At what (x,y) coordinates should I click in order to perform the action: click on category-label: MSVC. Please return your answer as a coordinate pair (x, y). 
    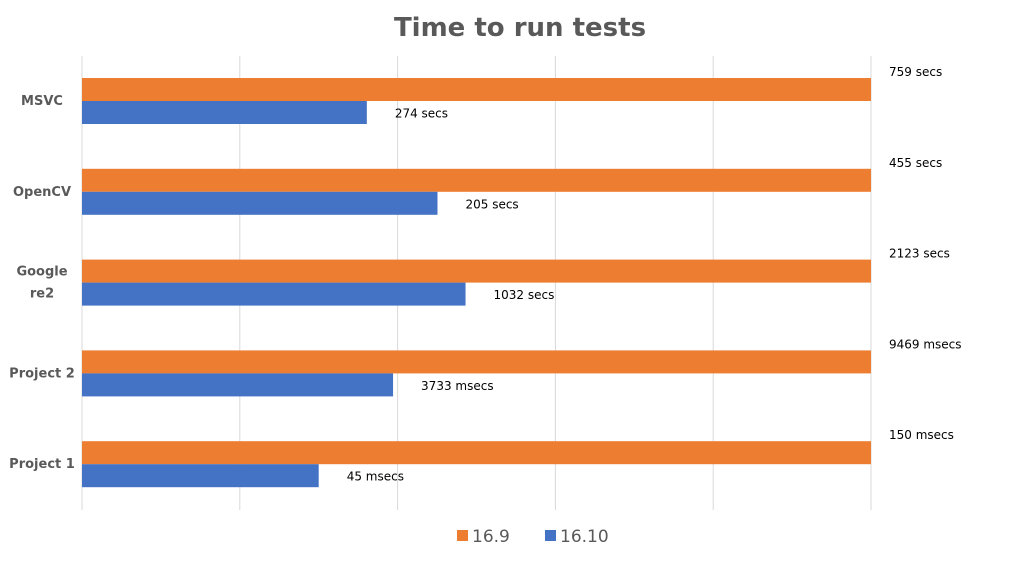
    Looking at the image, I should click on (42, 101).